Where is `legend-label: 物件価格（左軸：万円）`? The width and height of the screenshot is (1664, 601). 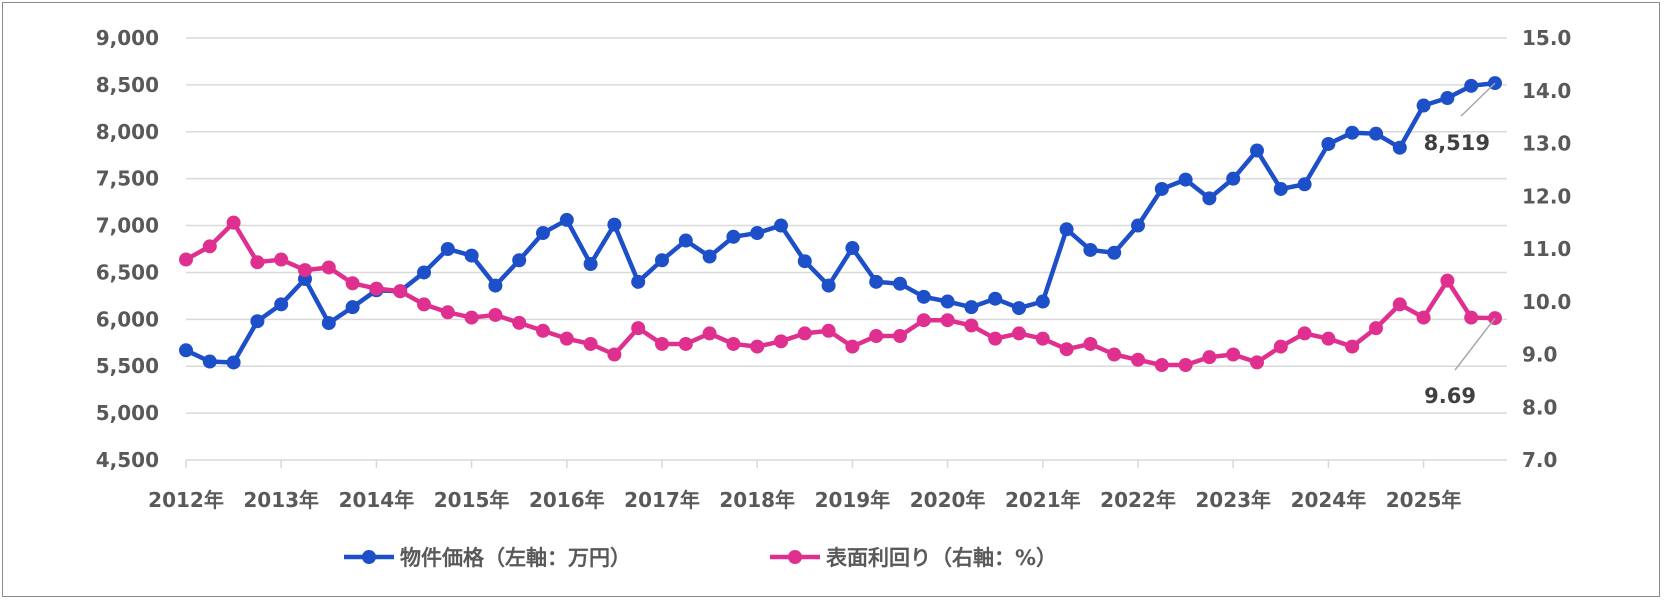 legend-label: 物件価格（左軸：万円） is located at coordinates (515, 558).